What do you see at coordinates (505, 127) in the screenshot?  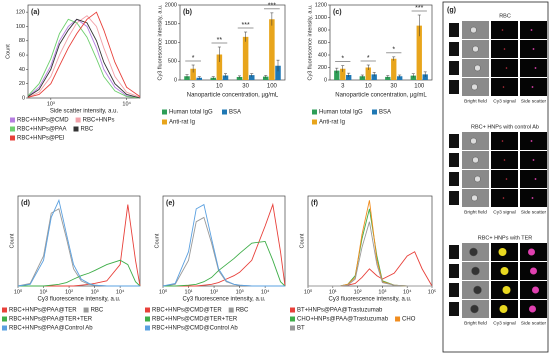 I see `section-title: RBC+ HNPs with control Ab` at bounding box center [505, 127].